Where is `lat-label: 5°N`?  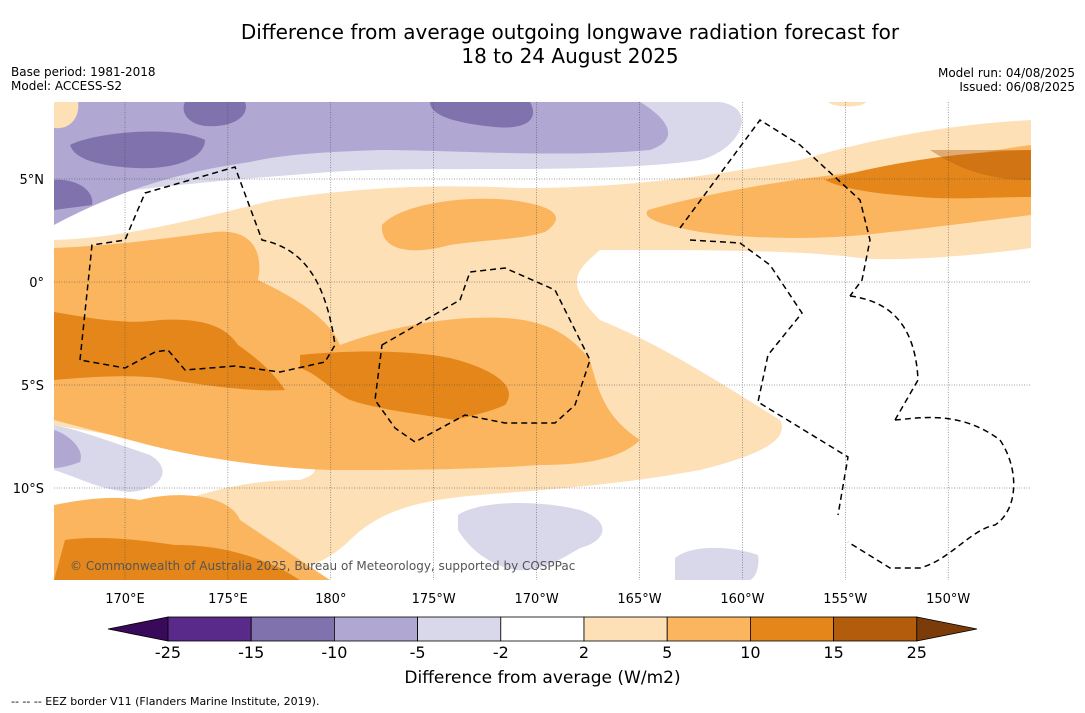 lat-label: 5°N is located at coordinates (32, 180).